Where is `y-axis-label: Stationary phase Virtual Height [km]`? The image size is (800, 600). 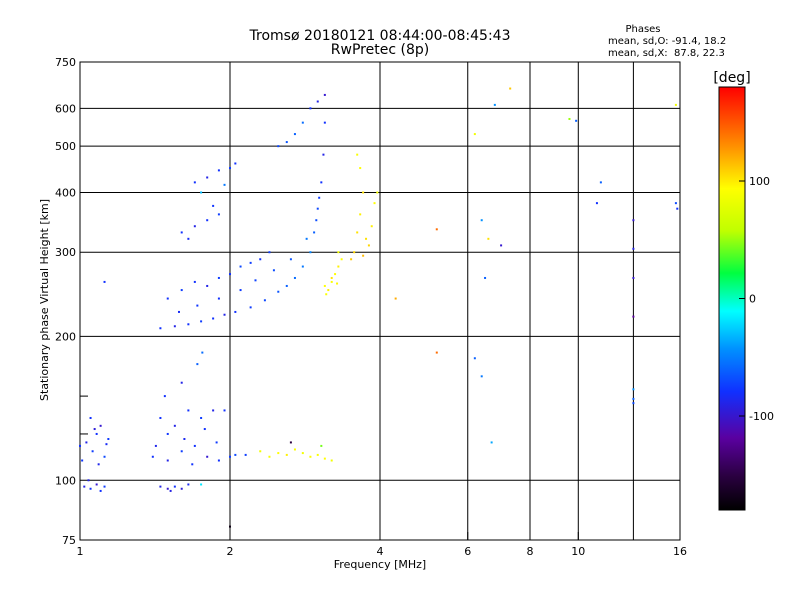 y-axis-label: Stationary phase Virtual Height [km] is located at coordinates (44, 300).